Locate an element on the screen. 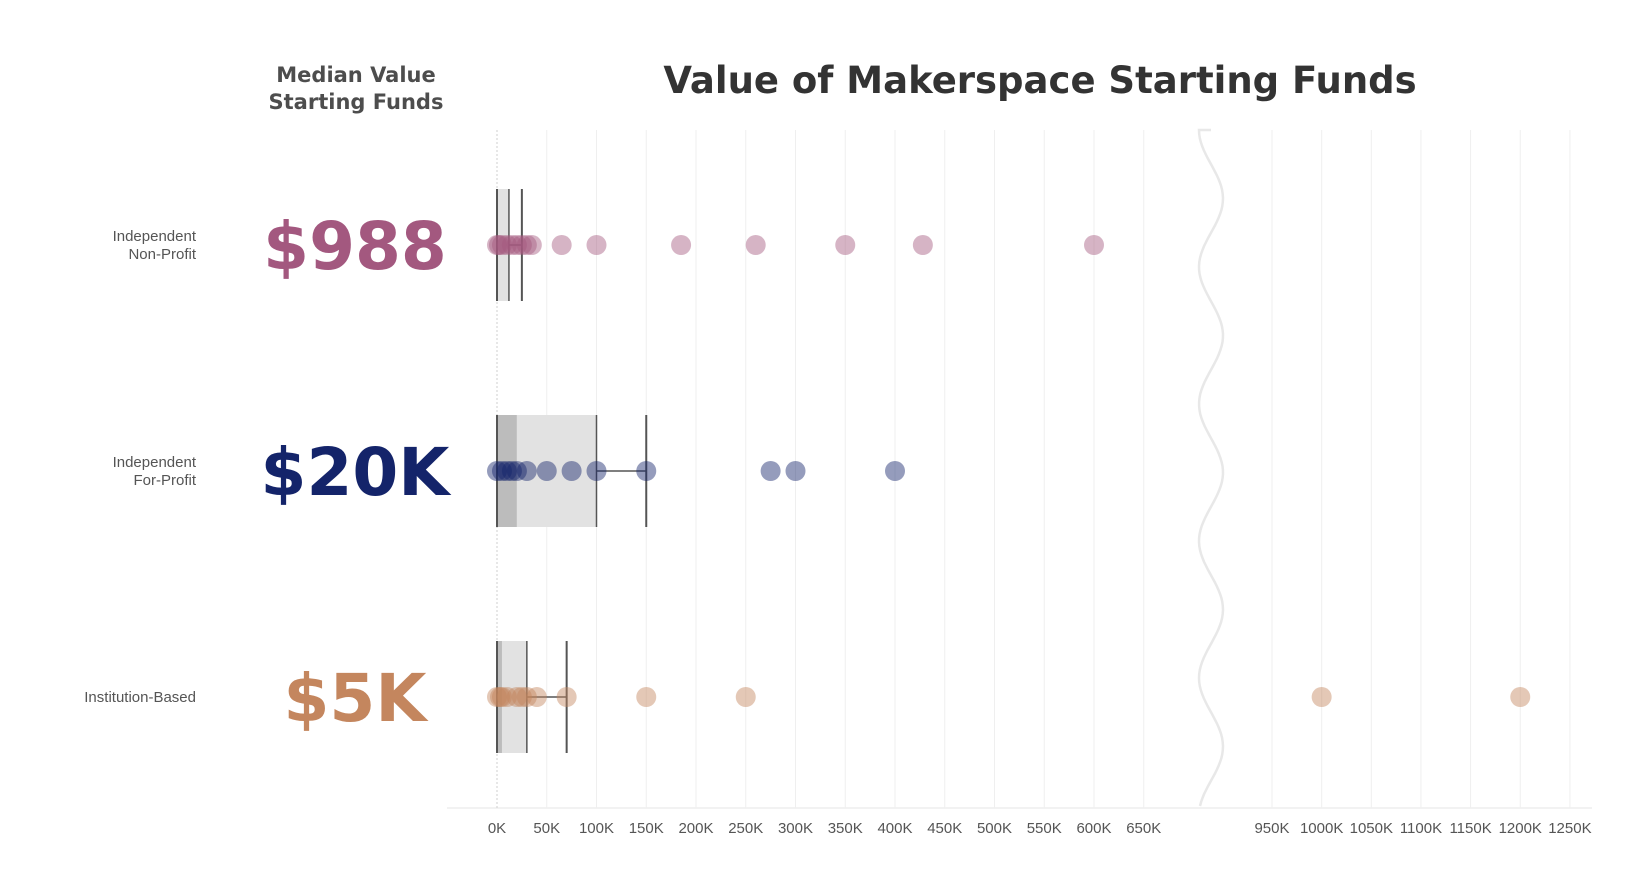 Image resolution: width=1632 pixels, height=884 pixels. category-label: Non-Profit is located at coordinates (162, 254).